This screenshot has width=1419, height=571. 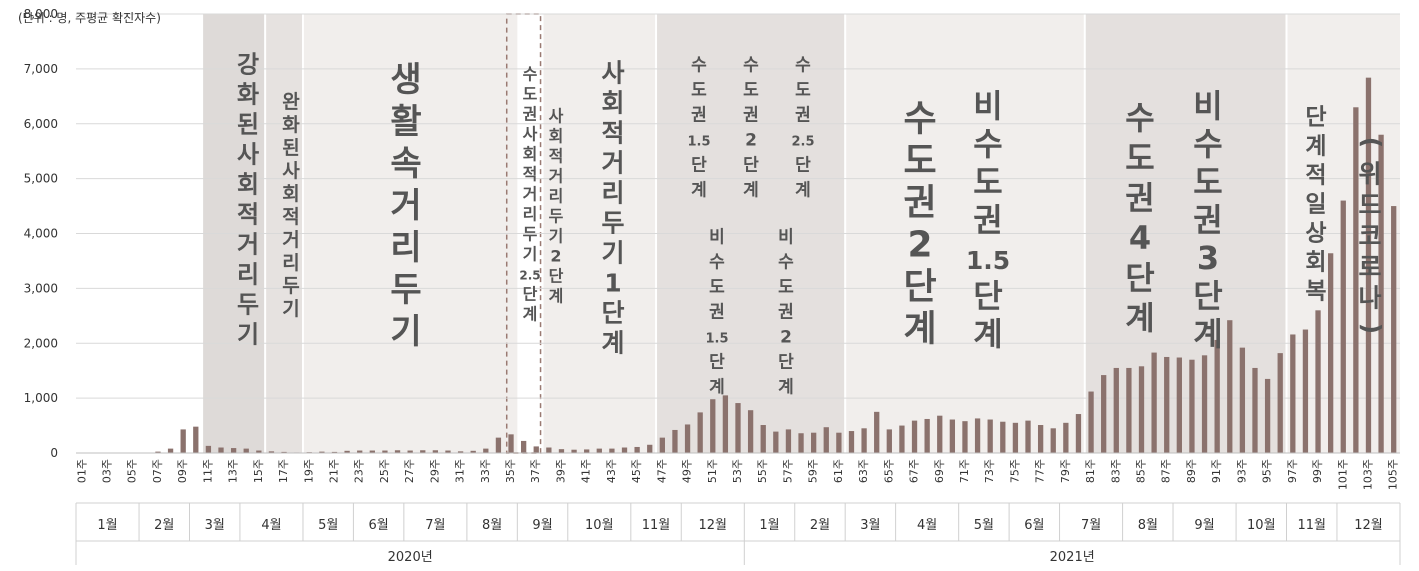 What do you see at coordinates (612, 252) in the screenshot?
I see `phase-glyph: 기` at bounding box center [612, 252].